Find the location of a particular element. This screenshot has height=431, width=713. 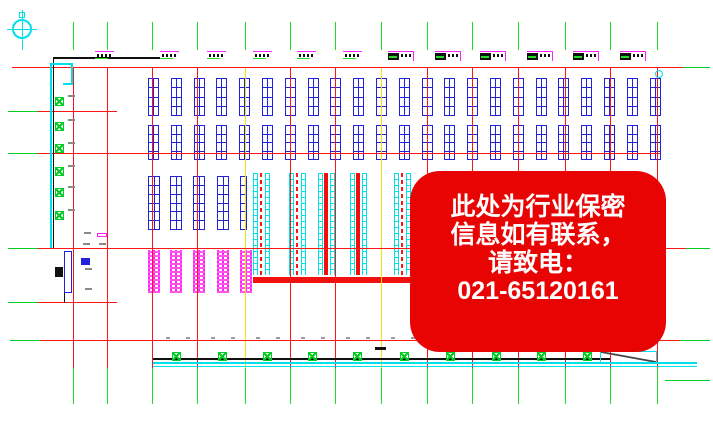

dim-label-text-mark is located at coordinates (216, 55).